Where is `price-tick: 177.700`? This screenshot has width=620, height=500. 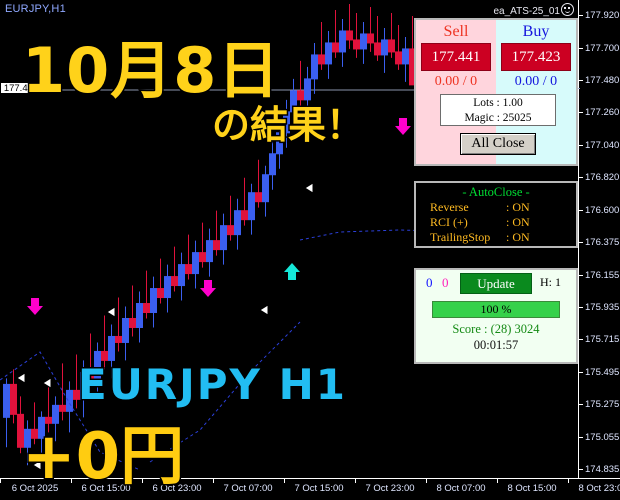 price-tick: 177.700 is located at coordinates (599, 49).